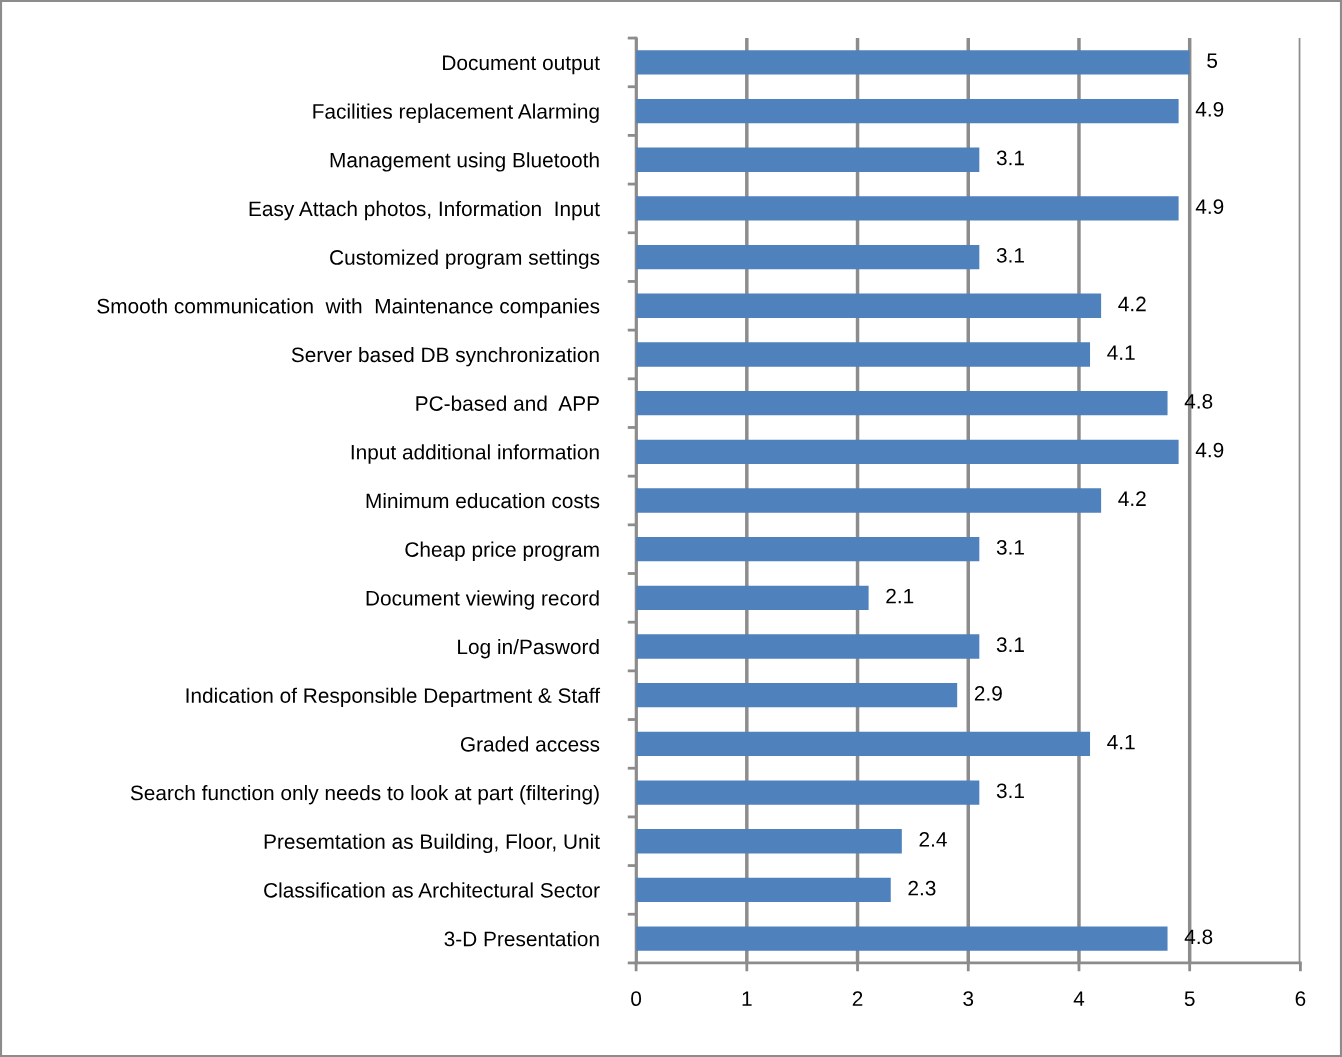  Describe the element at coordinates (424, 210) in the screenshot. I see `y-tick-label: Easy Attach photos, Information Input` at that location.